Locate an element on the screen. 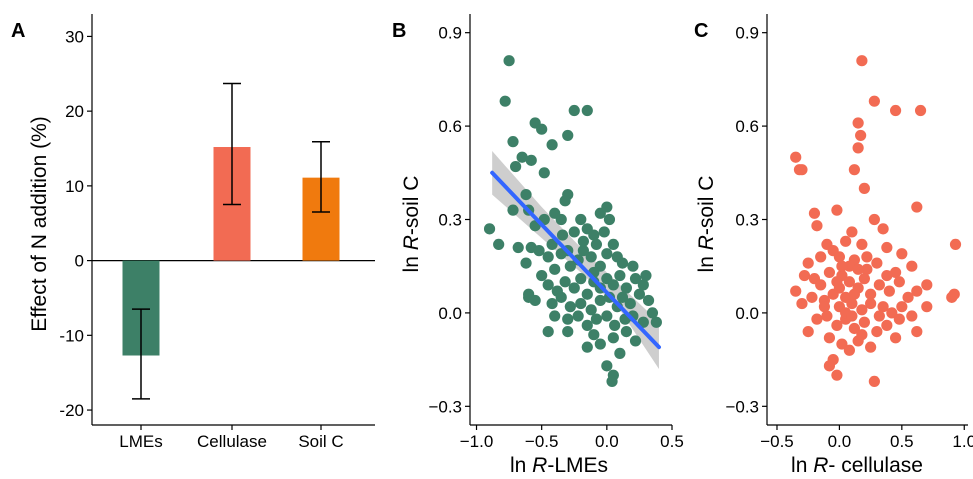 The image size is (973, 479). panel-c-x-axis-title: ln R- cellulase is located at coordinates (857, 465).